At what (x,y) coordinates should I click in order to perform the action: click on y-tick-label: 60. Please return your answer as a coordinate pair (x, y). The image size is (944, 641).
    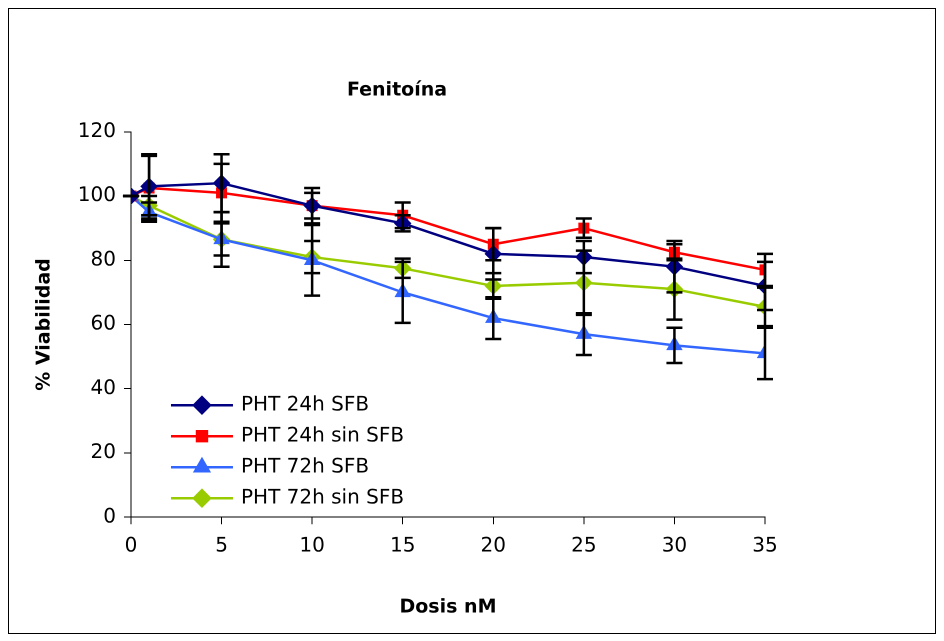
    Looking at the image, I should click on (103, 322).